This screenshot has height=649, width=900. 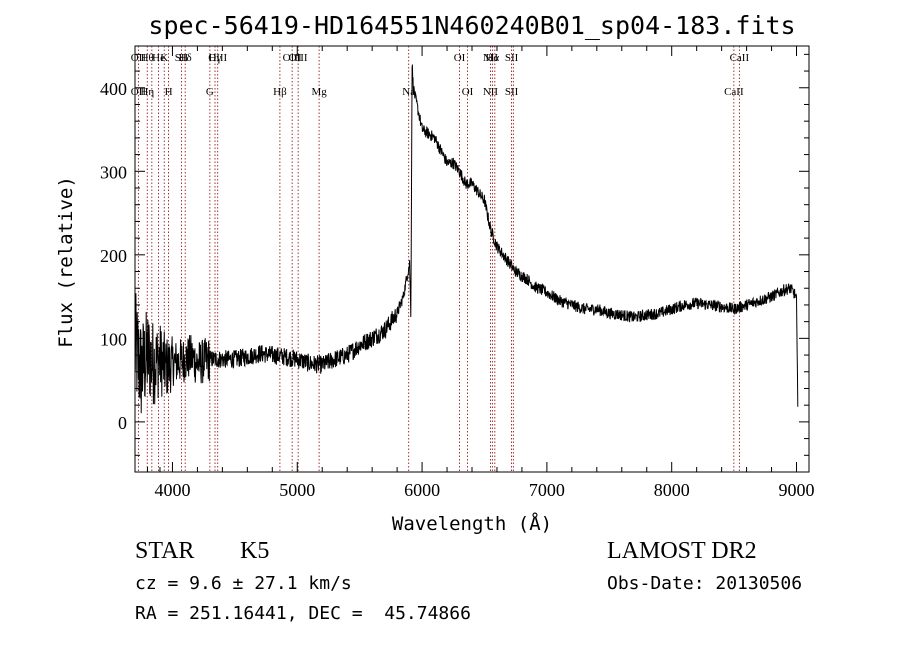 What do you see at coordinates (472, 523) in the screenshot?
I see `x-axis-label: Wavelength (Å)` at bounding box center [472, 523].